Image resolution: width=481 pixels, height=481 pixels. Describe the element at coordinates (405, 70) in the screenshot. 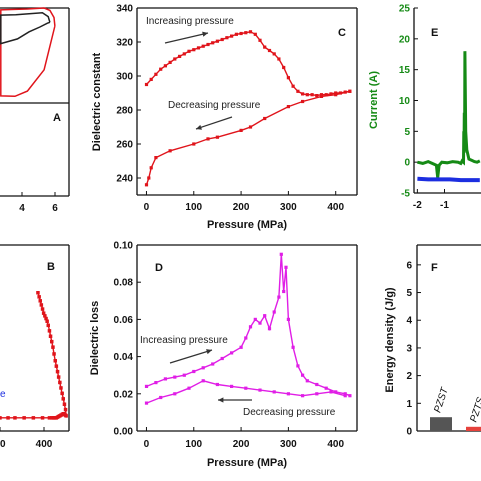

I see `y-tick-label: 15` at that location.